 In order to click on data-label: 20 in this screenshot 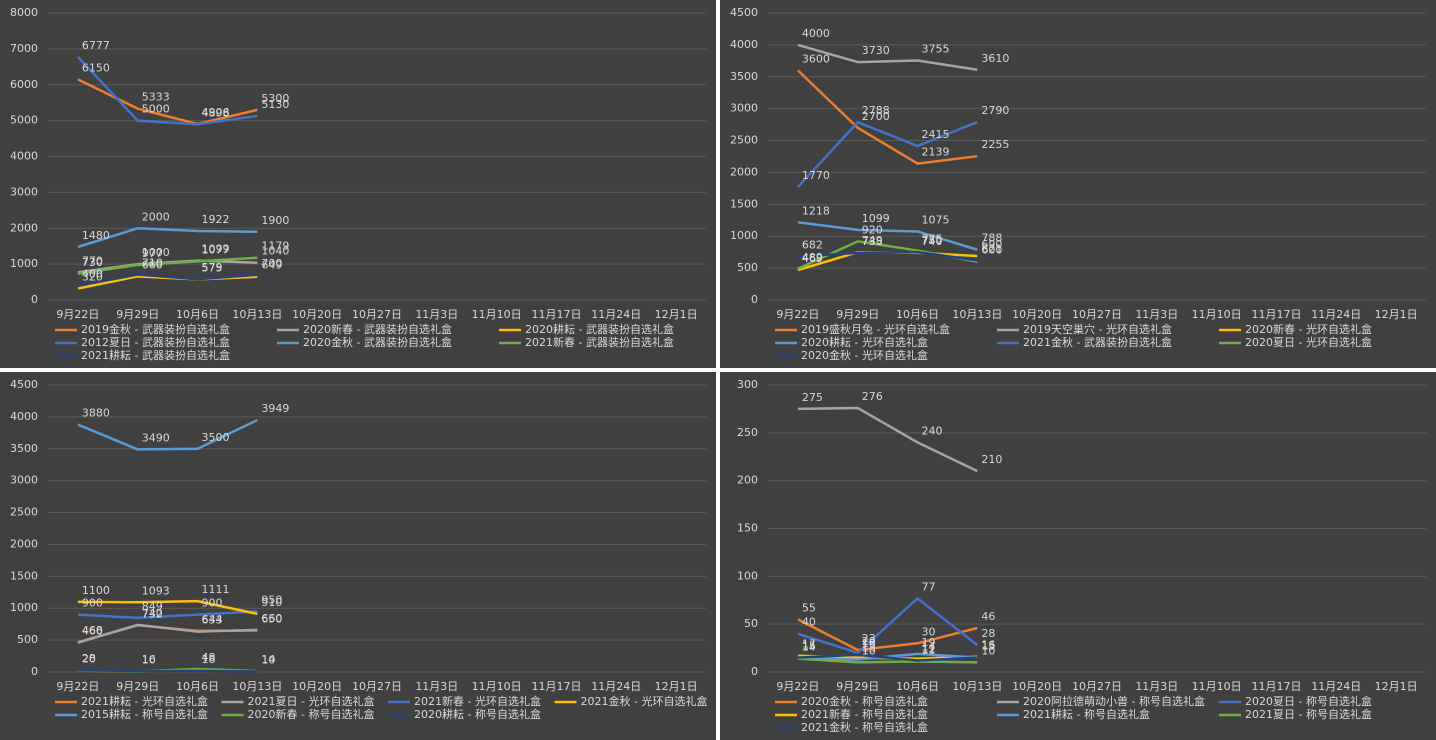, I will do `click(869, 641)`.